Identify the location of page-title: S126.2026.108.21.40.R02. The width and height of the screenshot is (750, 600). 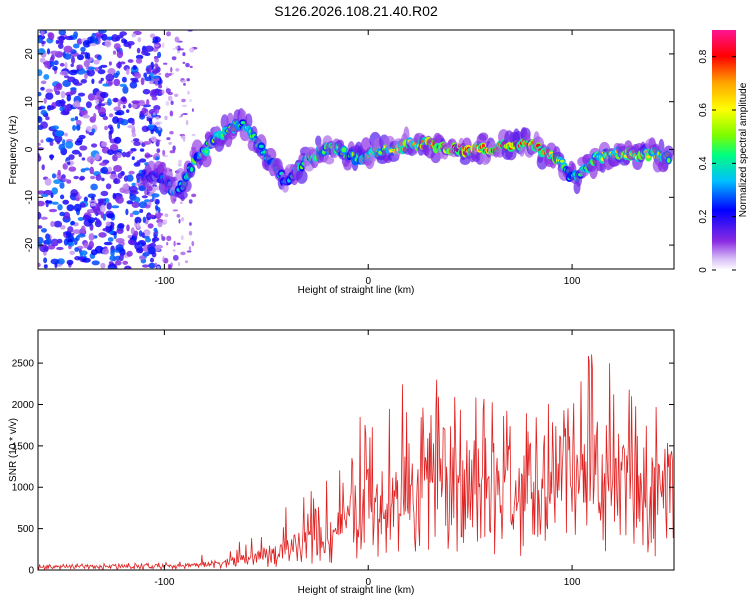
(356, 11).